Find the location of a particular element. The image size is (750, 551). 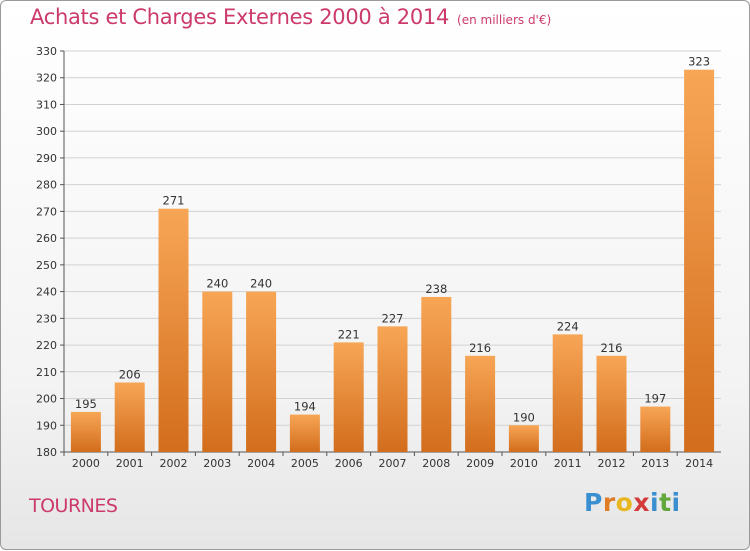

y-tick-label: 300 is located at coordinates (46, 131).